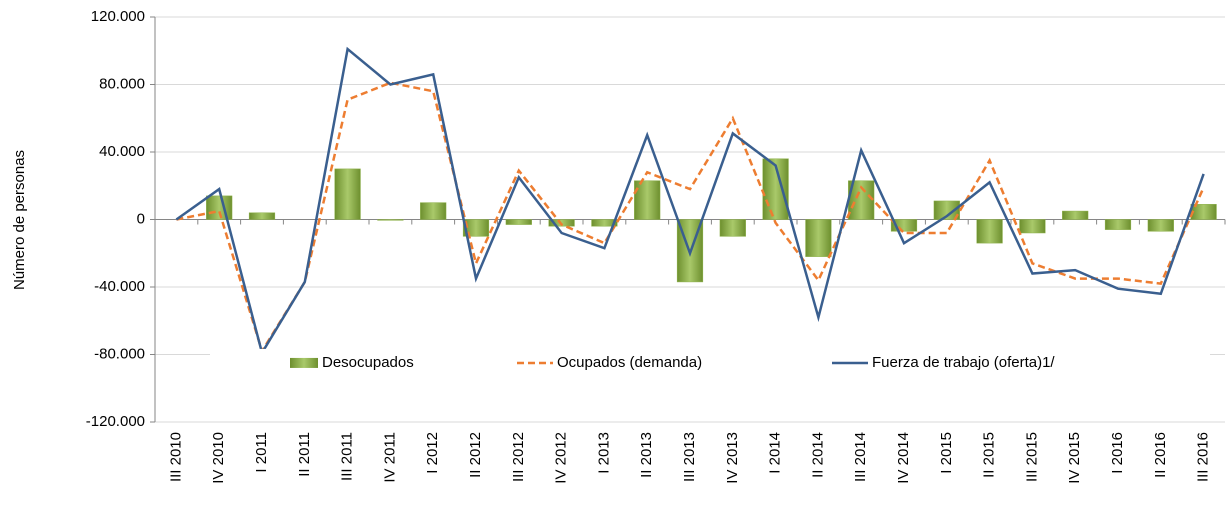 The width and height of the screenshot is (1227, 508). I want to click on x-tick-label: II 2014, so click(817, 455).